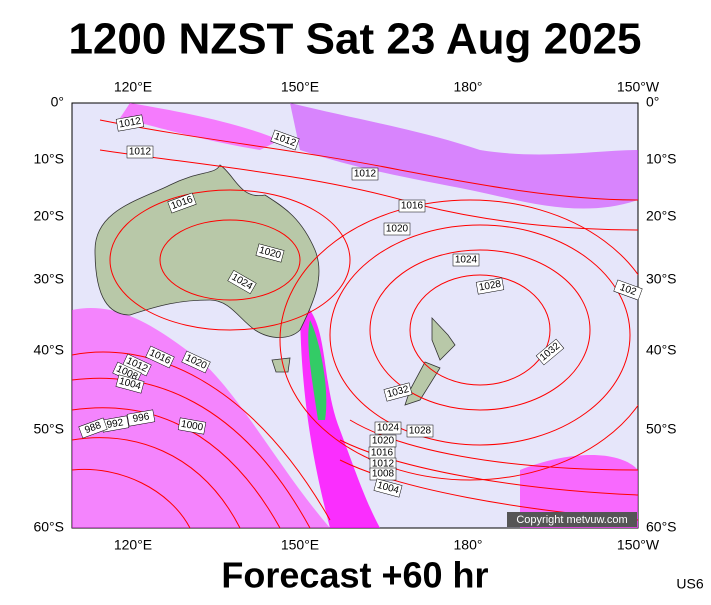 The height and width of the screenshot is (605, 711). What do you see at coordinates (468, 545) in the screenshot?
I see `bottom-lon-label: 180°` at bounding box center [468, 545].